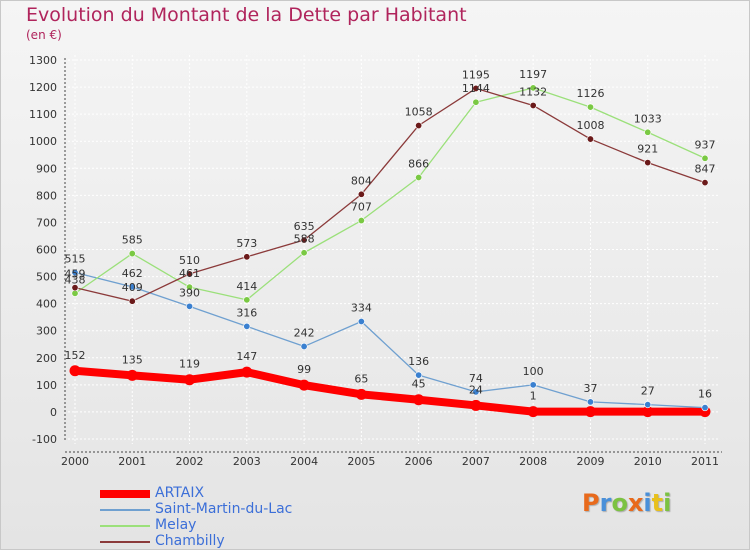 This screenshot has width=750, height=550. What do you see at coordinates (53, 412) in the screenshot?
I see `y-tick-label: 0` at bounding box center [53, 412].